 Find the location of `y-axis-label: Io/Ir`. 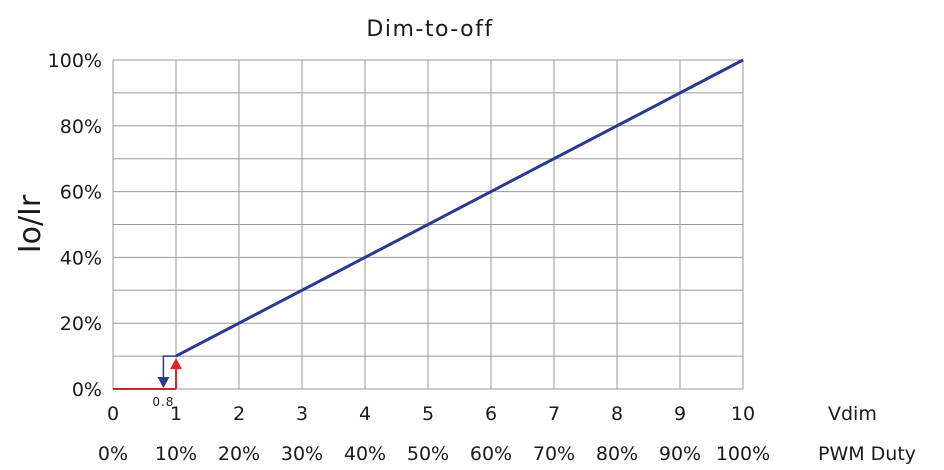

y-axis-label: Io/Ir is located at coordinates (30, 223).